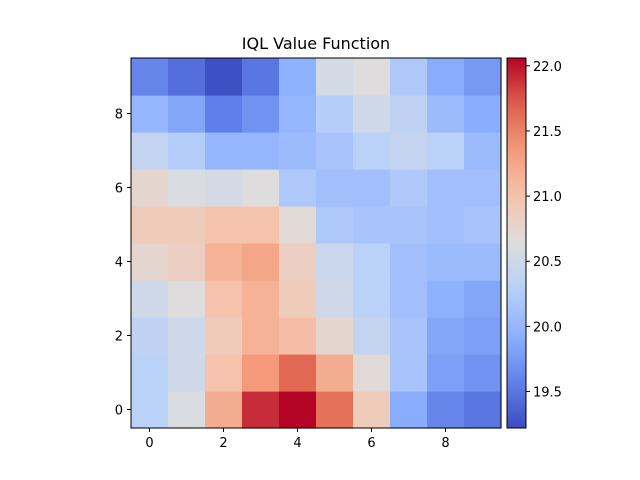 The height and width of the screenshot is (480, 640). What do you see at coordinates (547, 262) in the screenshot?
I see `colorbar-tick-label: 20.5` at bounding box center [547, 262].